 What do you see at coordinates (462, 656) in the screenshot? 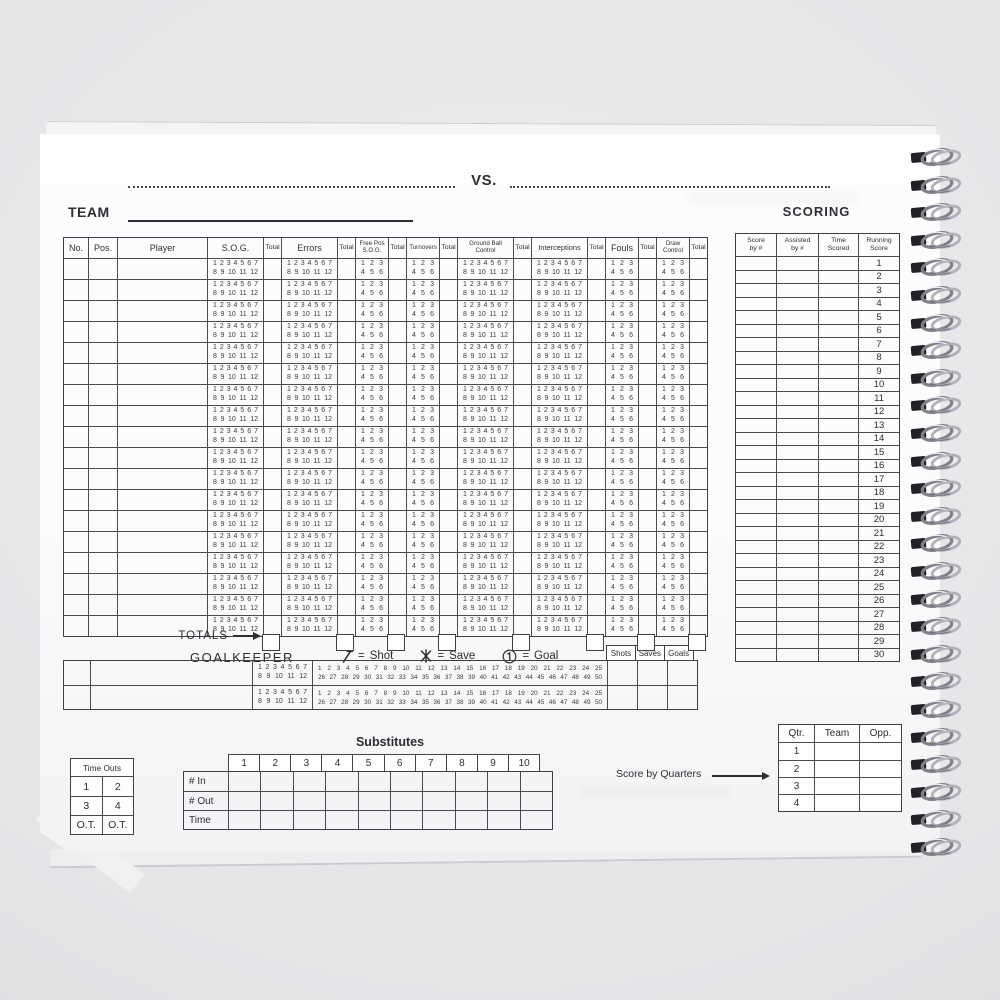
I see `legend-meaning: Save` at bounding box center [462, 656].